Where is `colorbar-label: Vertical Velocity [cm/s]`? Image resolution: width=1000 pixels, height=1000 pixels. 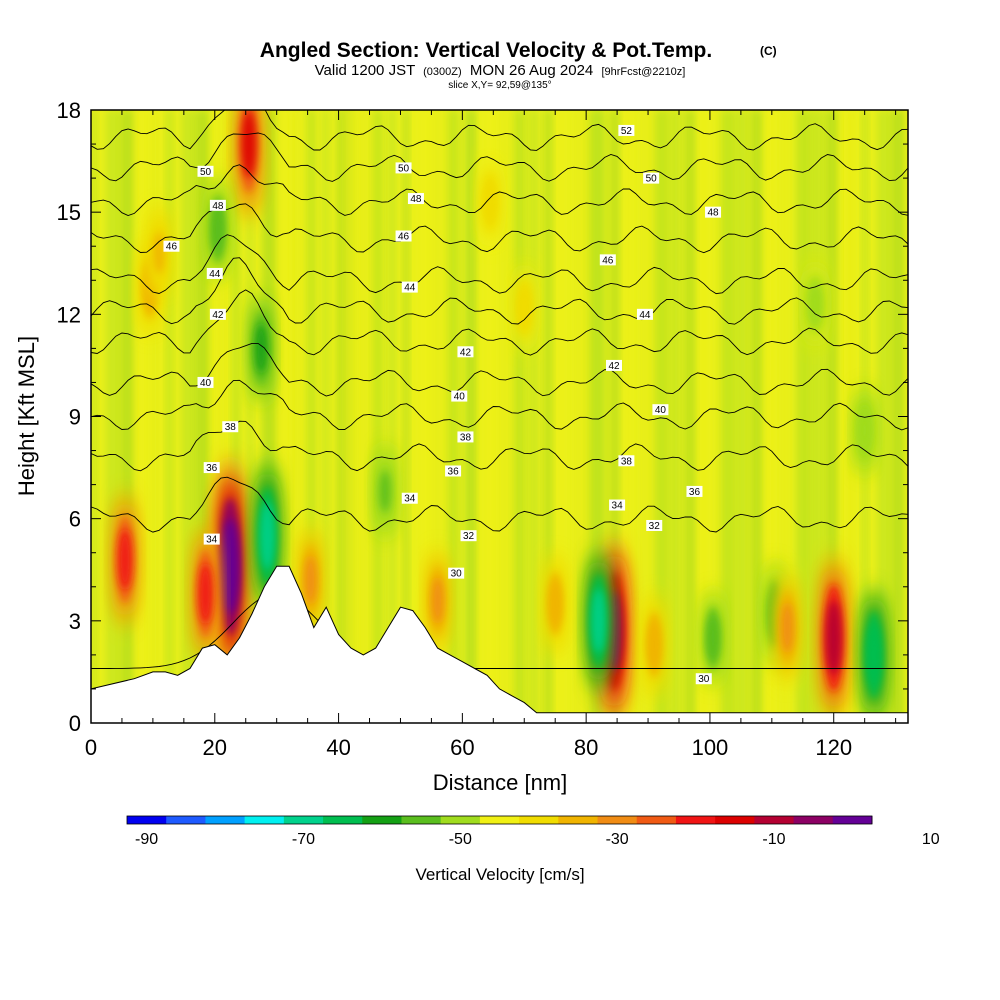 colorbar-label: Vertical Velocity [cm/s] is located at coordinates (499, 874).